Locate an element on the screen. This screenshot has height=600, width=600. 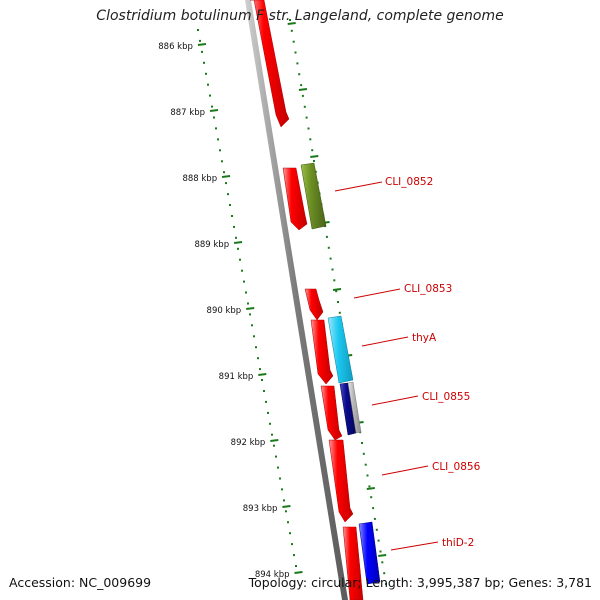
gene-label-thid-2: thiD-2 is located at coordinates (458, 543).